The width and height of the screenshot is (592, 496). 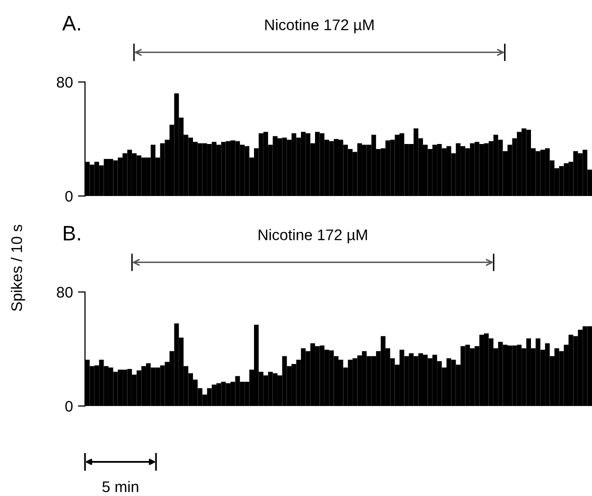 I want to click on text: 5 min, so click(x=120, y=486).